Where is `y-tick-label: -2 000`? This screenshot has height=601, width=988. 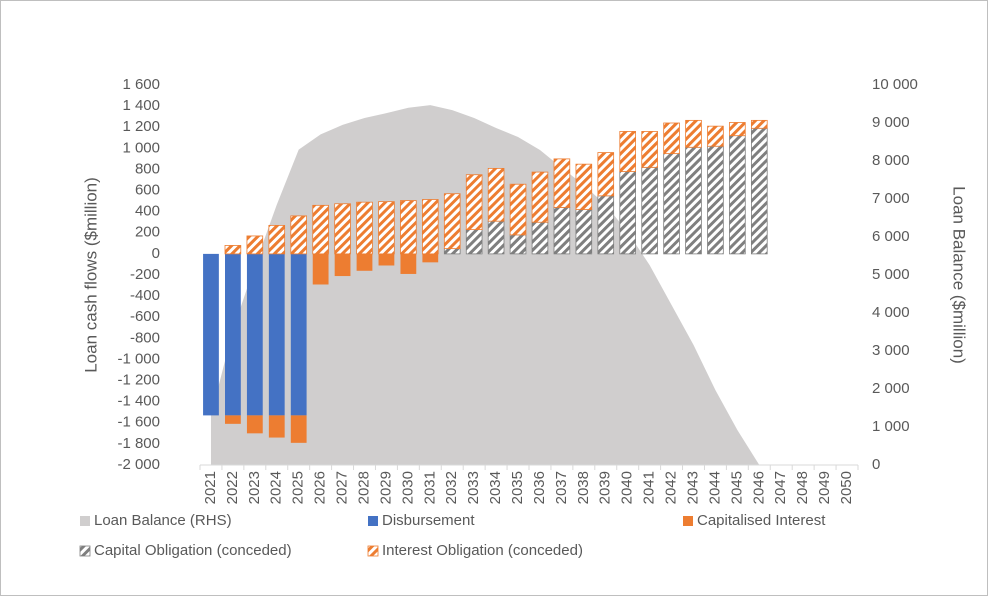
y-tick-label: -2 000 is located at coordinates (138, 464).